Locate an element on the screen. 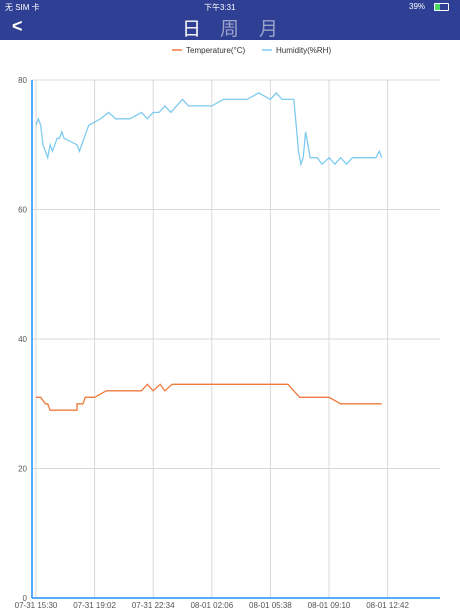 The width and height of the screenshot is (460, 614). x-tick-label: 08-01 12:42 is located at coordinates (387, 605).